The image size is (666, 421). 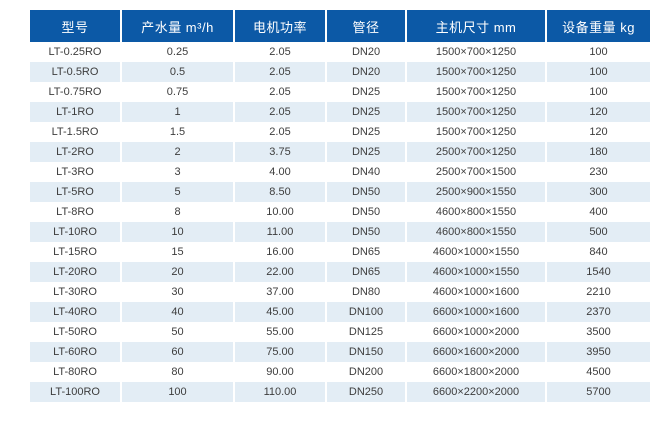 What do you see at coordinates (176, 152) in the screenshot?
I see `cell-capacity: 2` at bounding box center [176, 152].